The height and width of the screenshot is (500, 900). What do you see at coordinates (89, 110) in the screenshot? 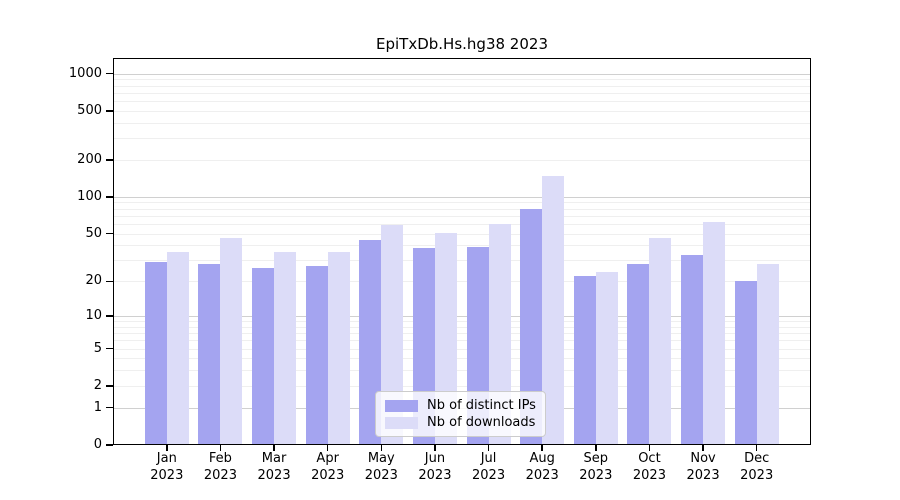
I see `y-tick-label: 500` at bounding box center [89, 110].